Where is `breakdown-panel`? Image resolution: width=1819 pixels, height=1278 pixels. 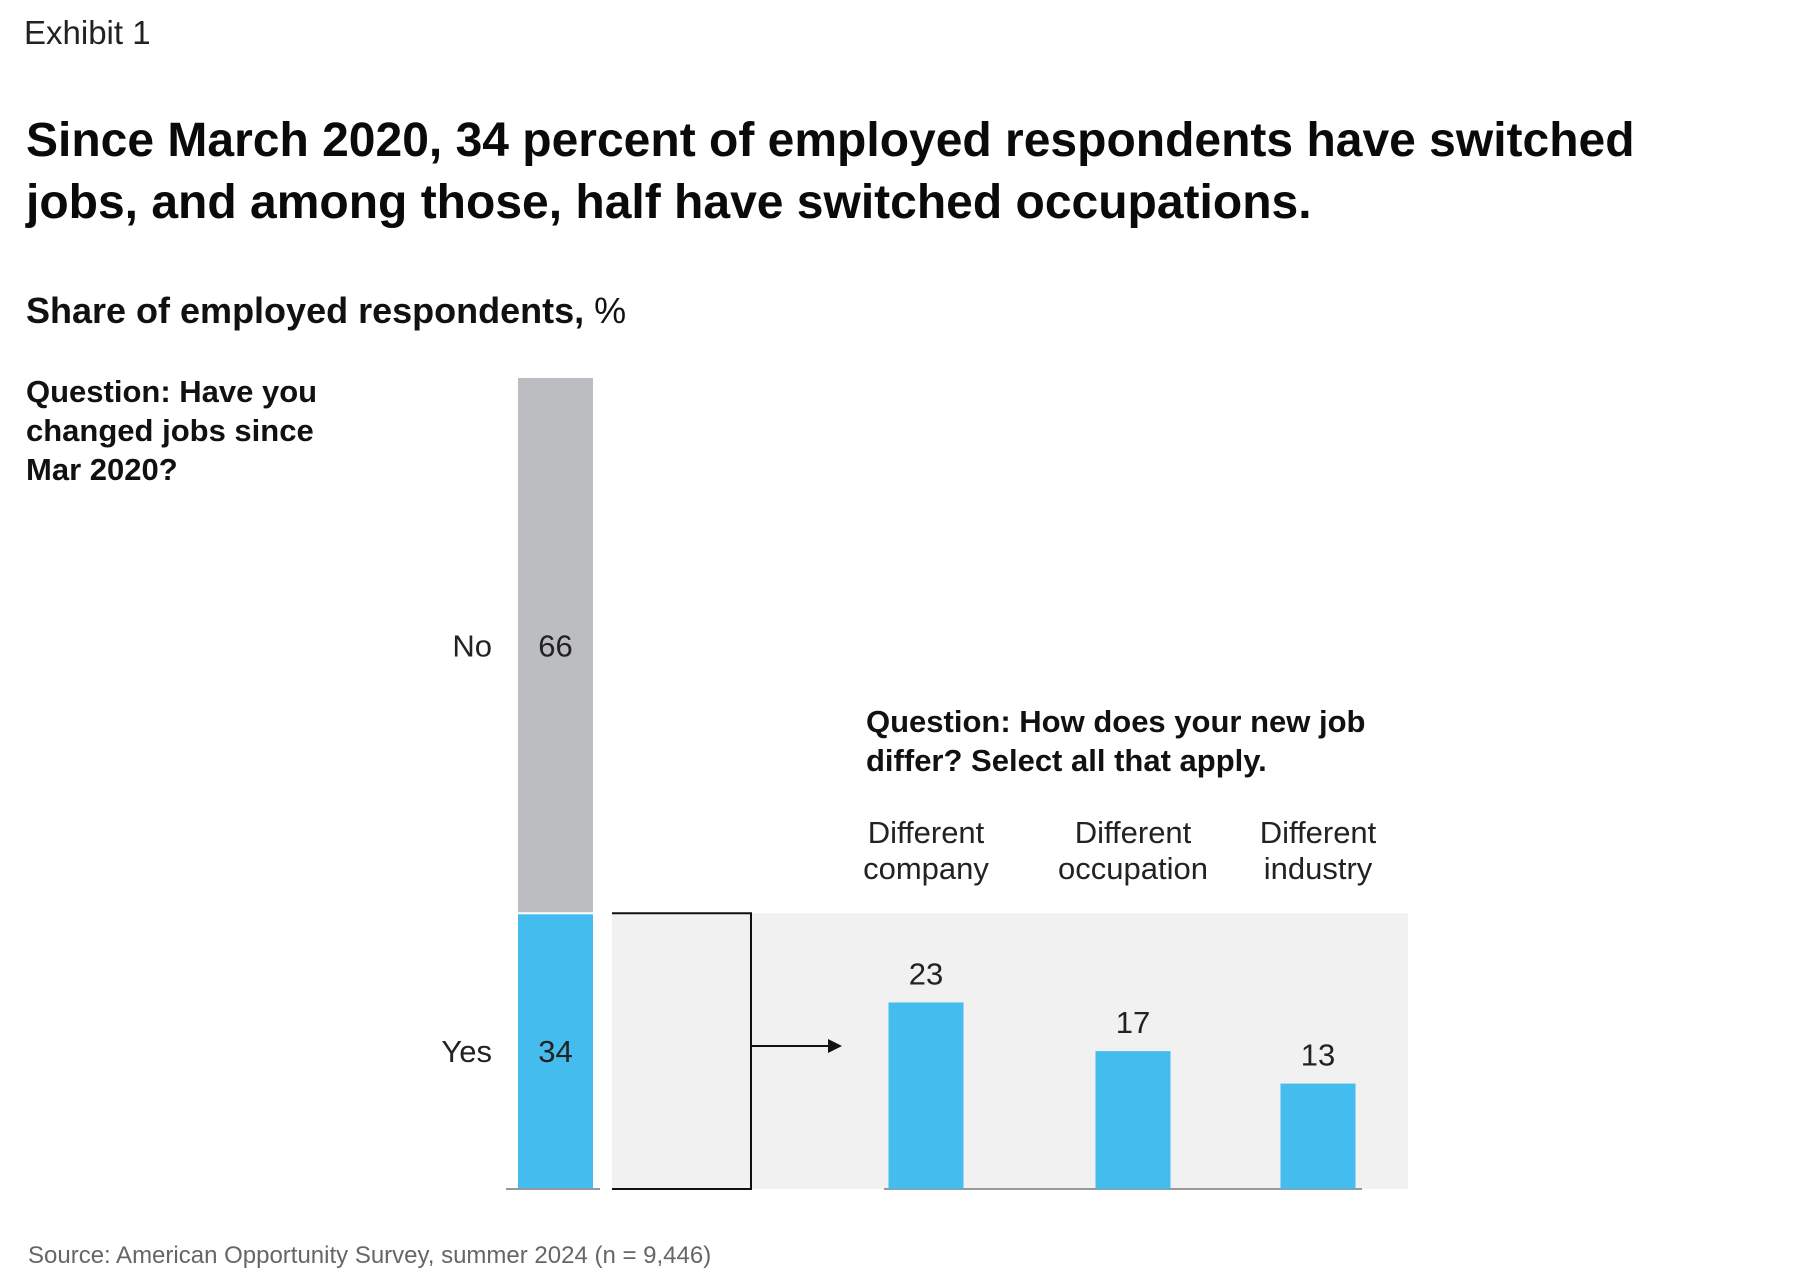
breakdown-panel is located at coordinates (1010, 1051).